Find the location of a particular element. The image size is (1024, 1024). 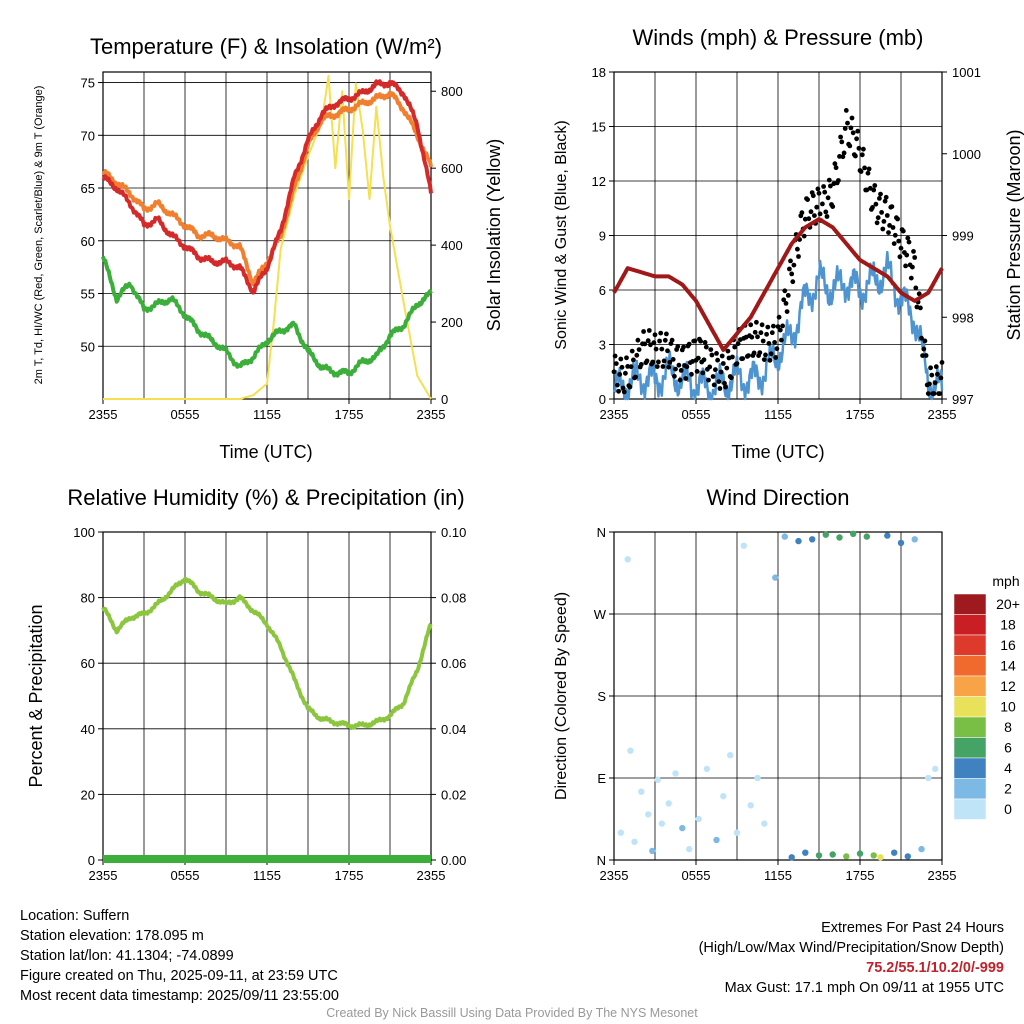

speed-legend: mph 20+ 18 16 14 12 10 8 6 4 2 0 is located at coordinates (986, 696).